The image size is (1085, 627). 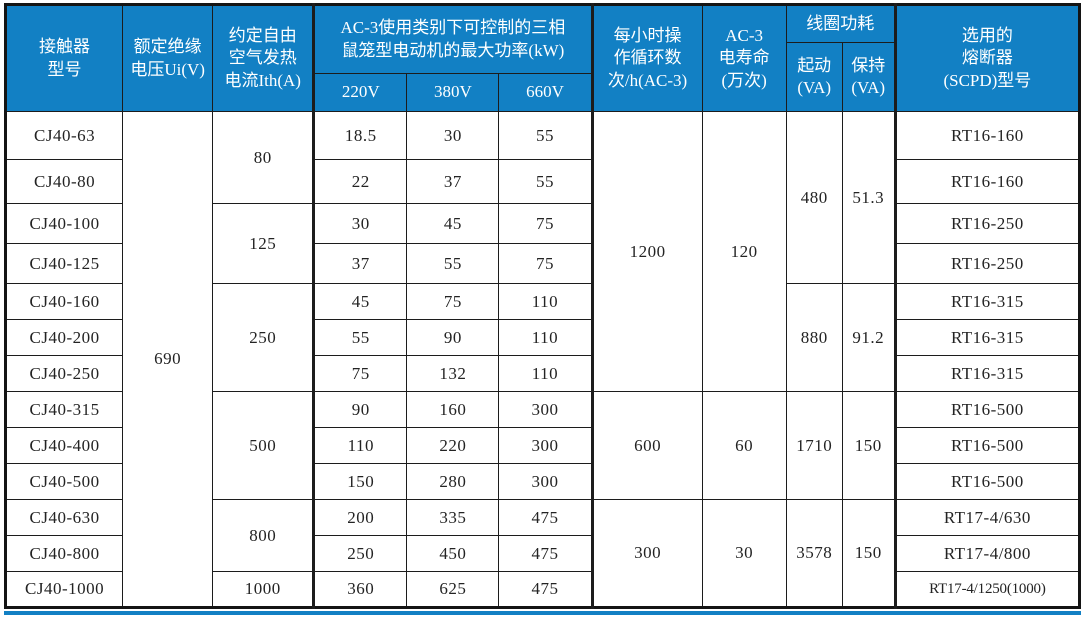 I want to click on power-380v-cell: 160, so click(x=453, y=409).